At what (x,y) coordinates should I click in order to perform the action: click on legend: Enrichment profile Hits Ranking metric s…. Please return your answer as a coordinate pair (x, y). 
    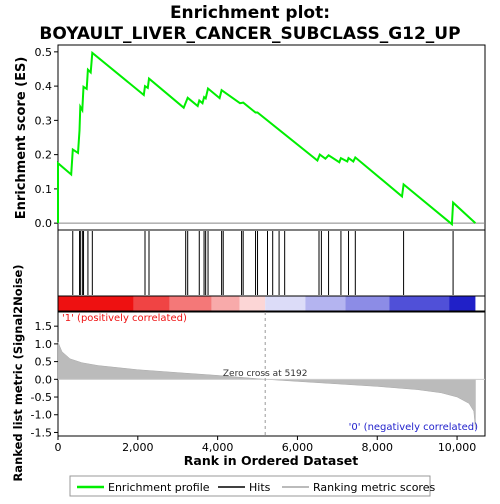
    Looking at the image, I should click on (252, 486).